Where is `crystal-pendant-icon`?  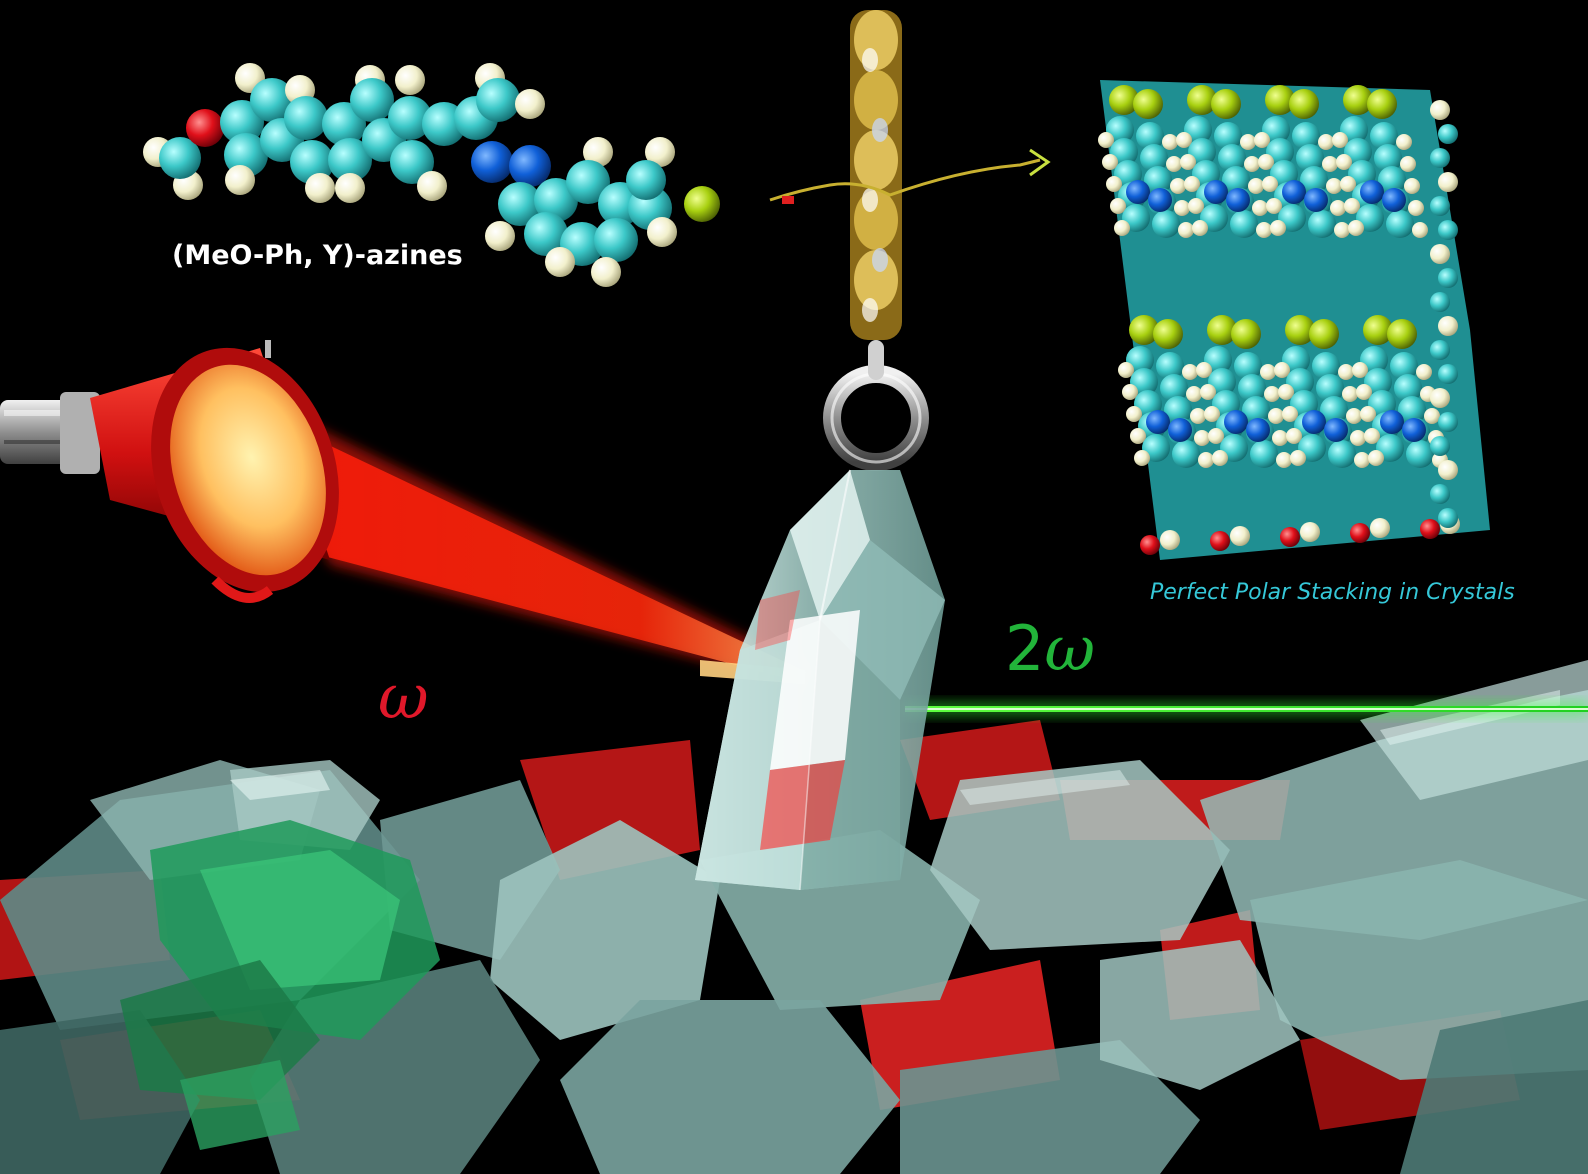
crystal-pendant-icon is located at coordinates (820, 680).